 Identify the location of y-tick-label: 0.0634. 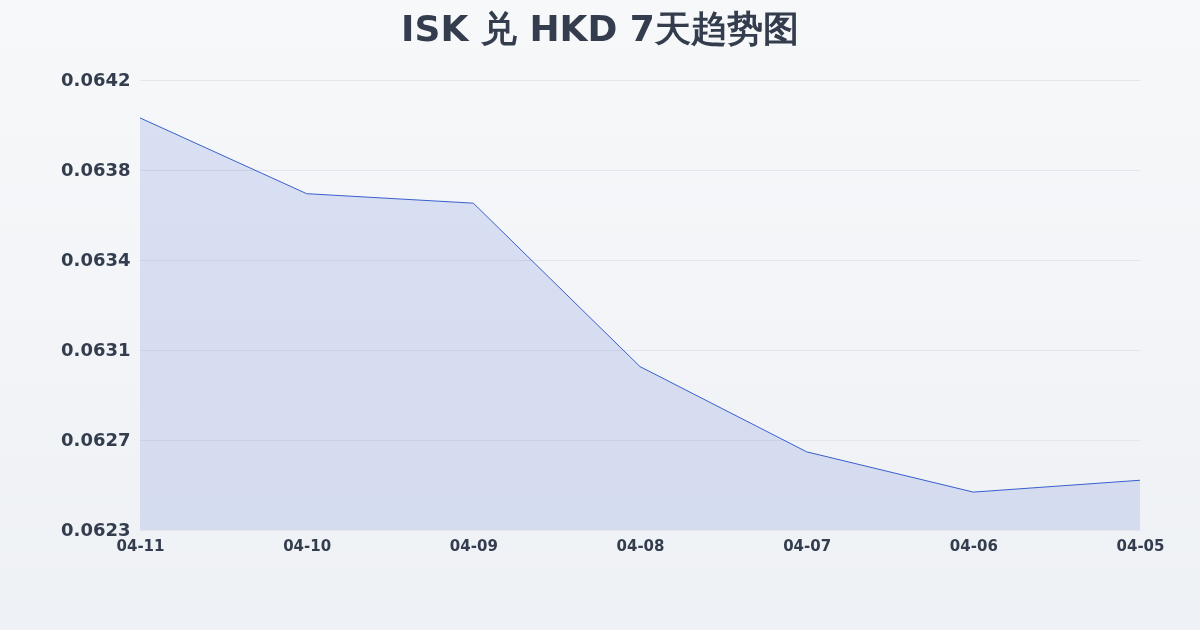
(96, 259).